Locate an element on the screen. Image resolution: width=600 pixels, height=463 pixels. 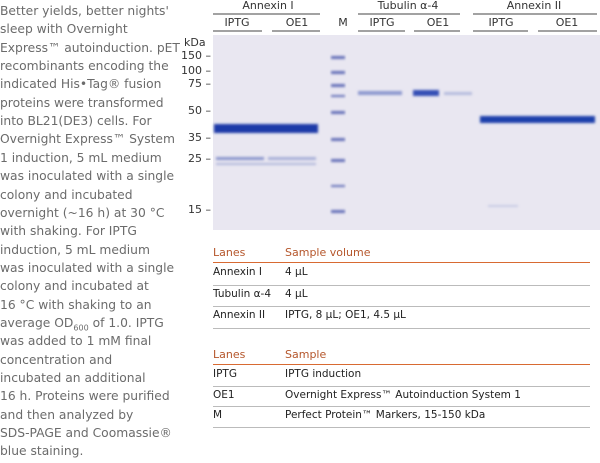
caption-line: and then analyzed by is located at coordinates (67, 414).